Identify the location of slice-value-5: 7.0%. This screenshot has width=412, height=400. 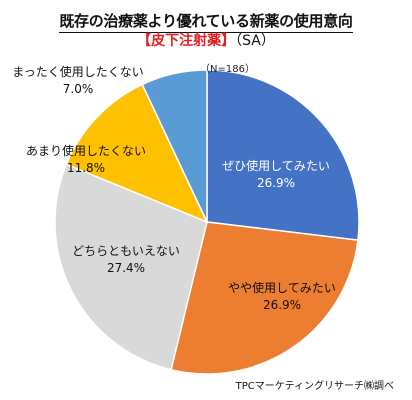
(78, 89).